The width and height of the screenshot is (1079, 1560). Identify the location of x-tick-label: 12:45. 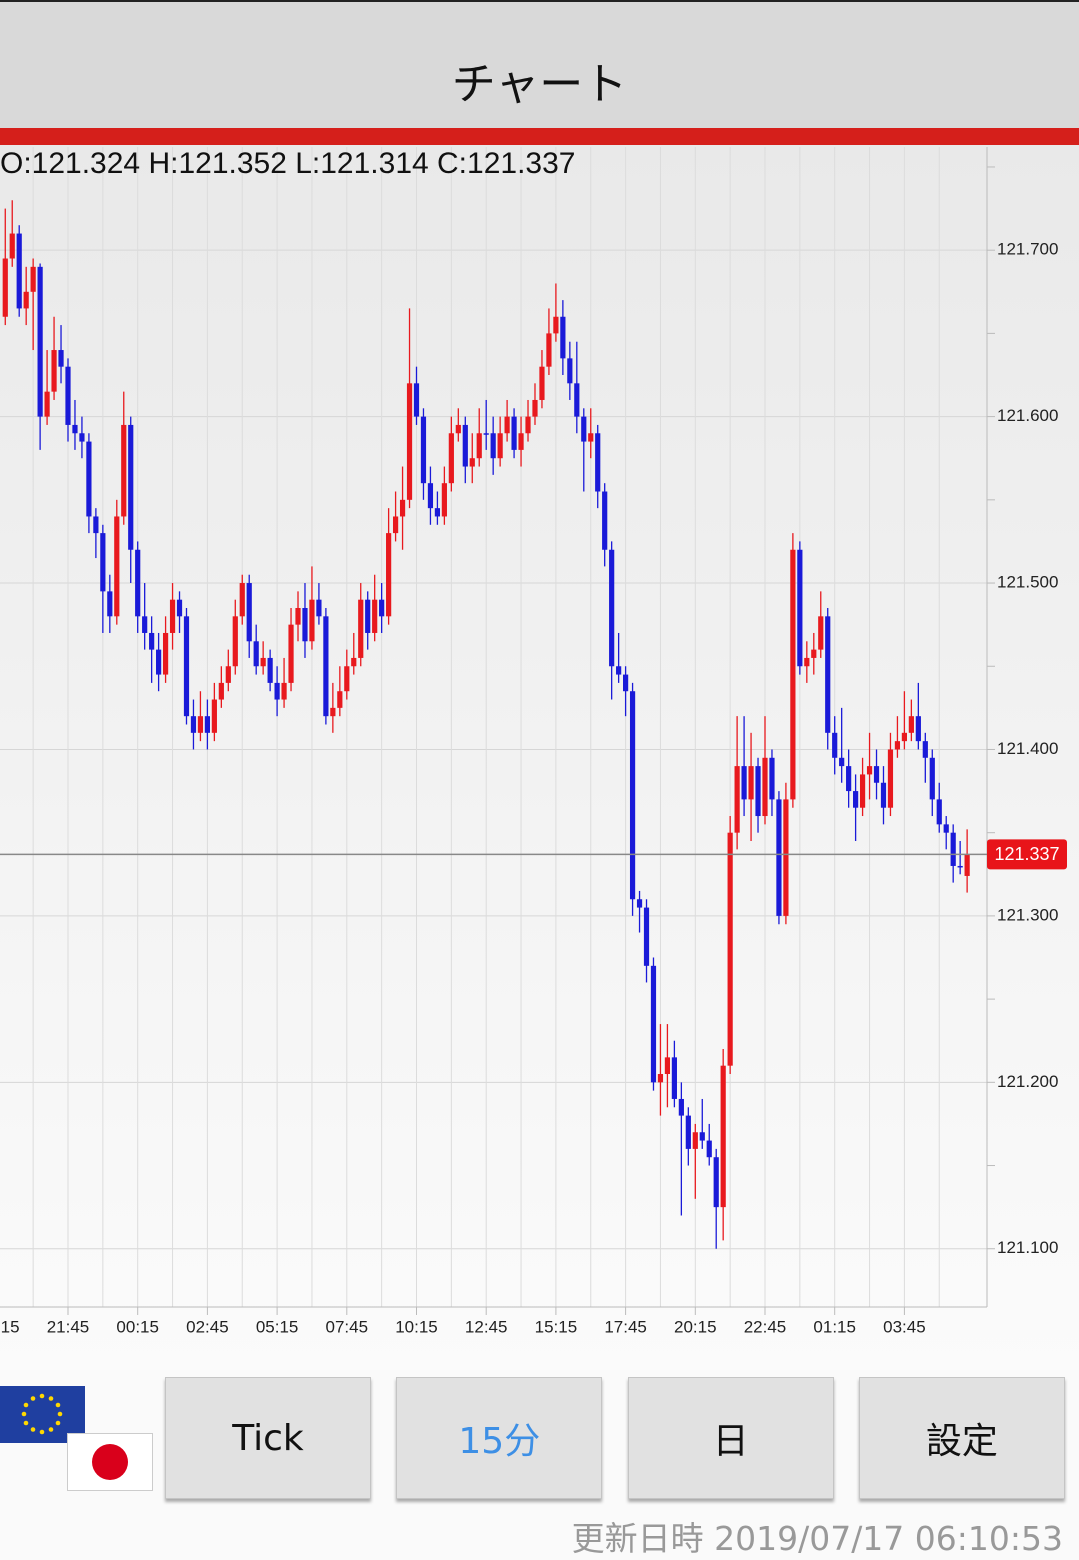
(486, 1326).